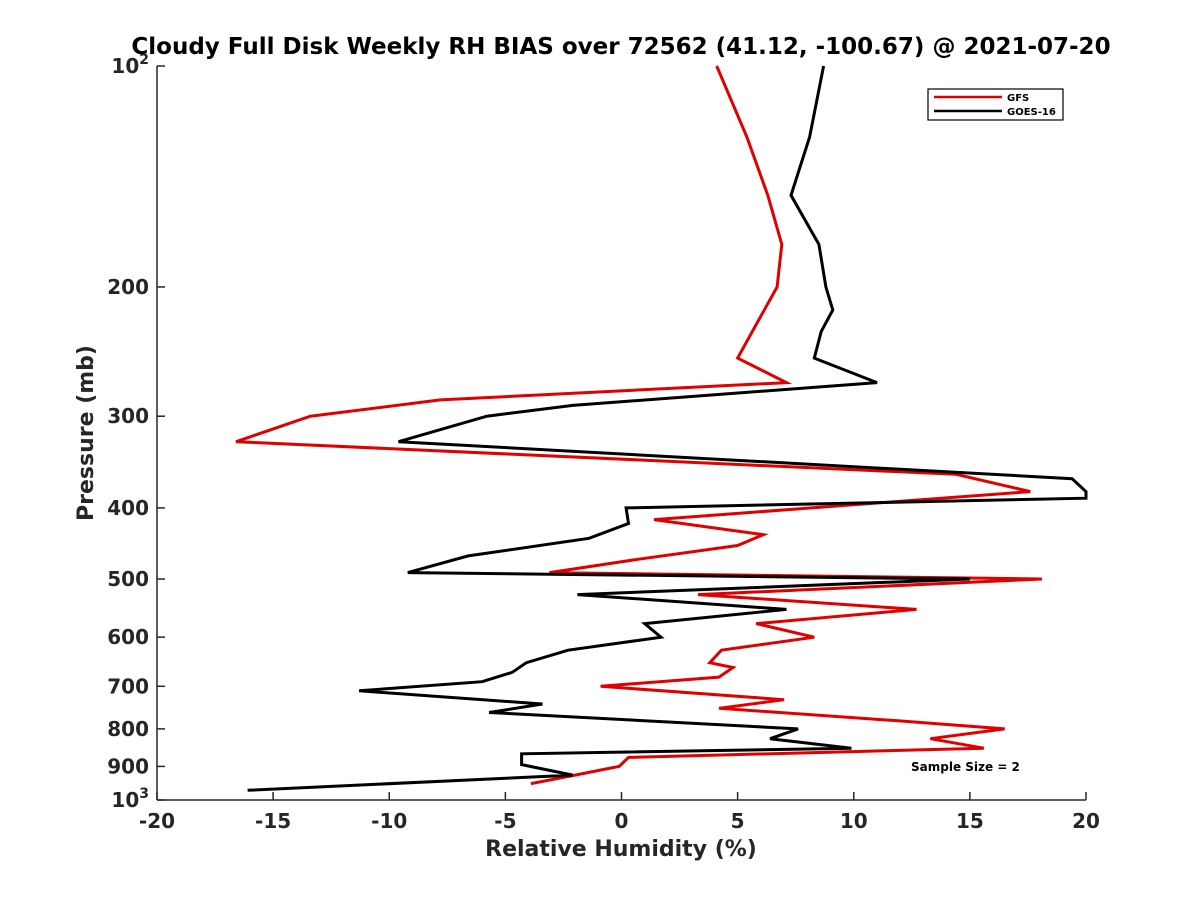  Describe the element at coordinates (130, 65) in the screenshot. I see `y-tick-label: 10²` at that location.